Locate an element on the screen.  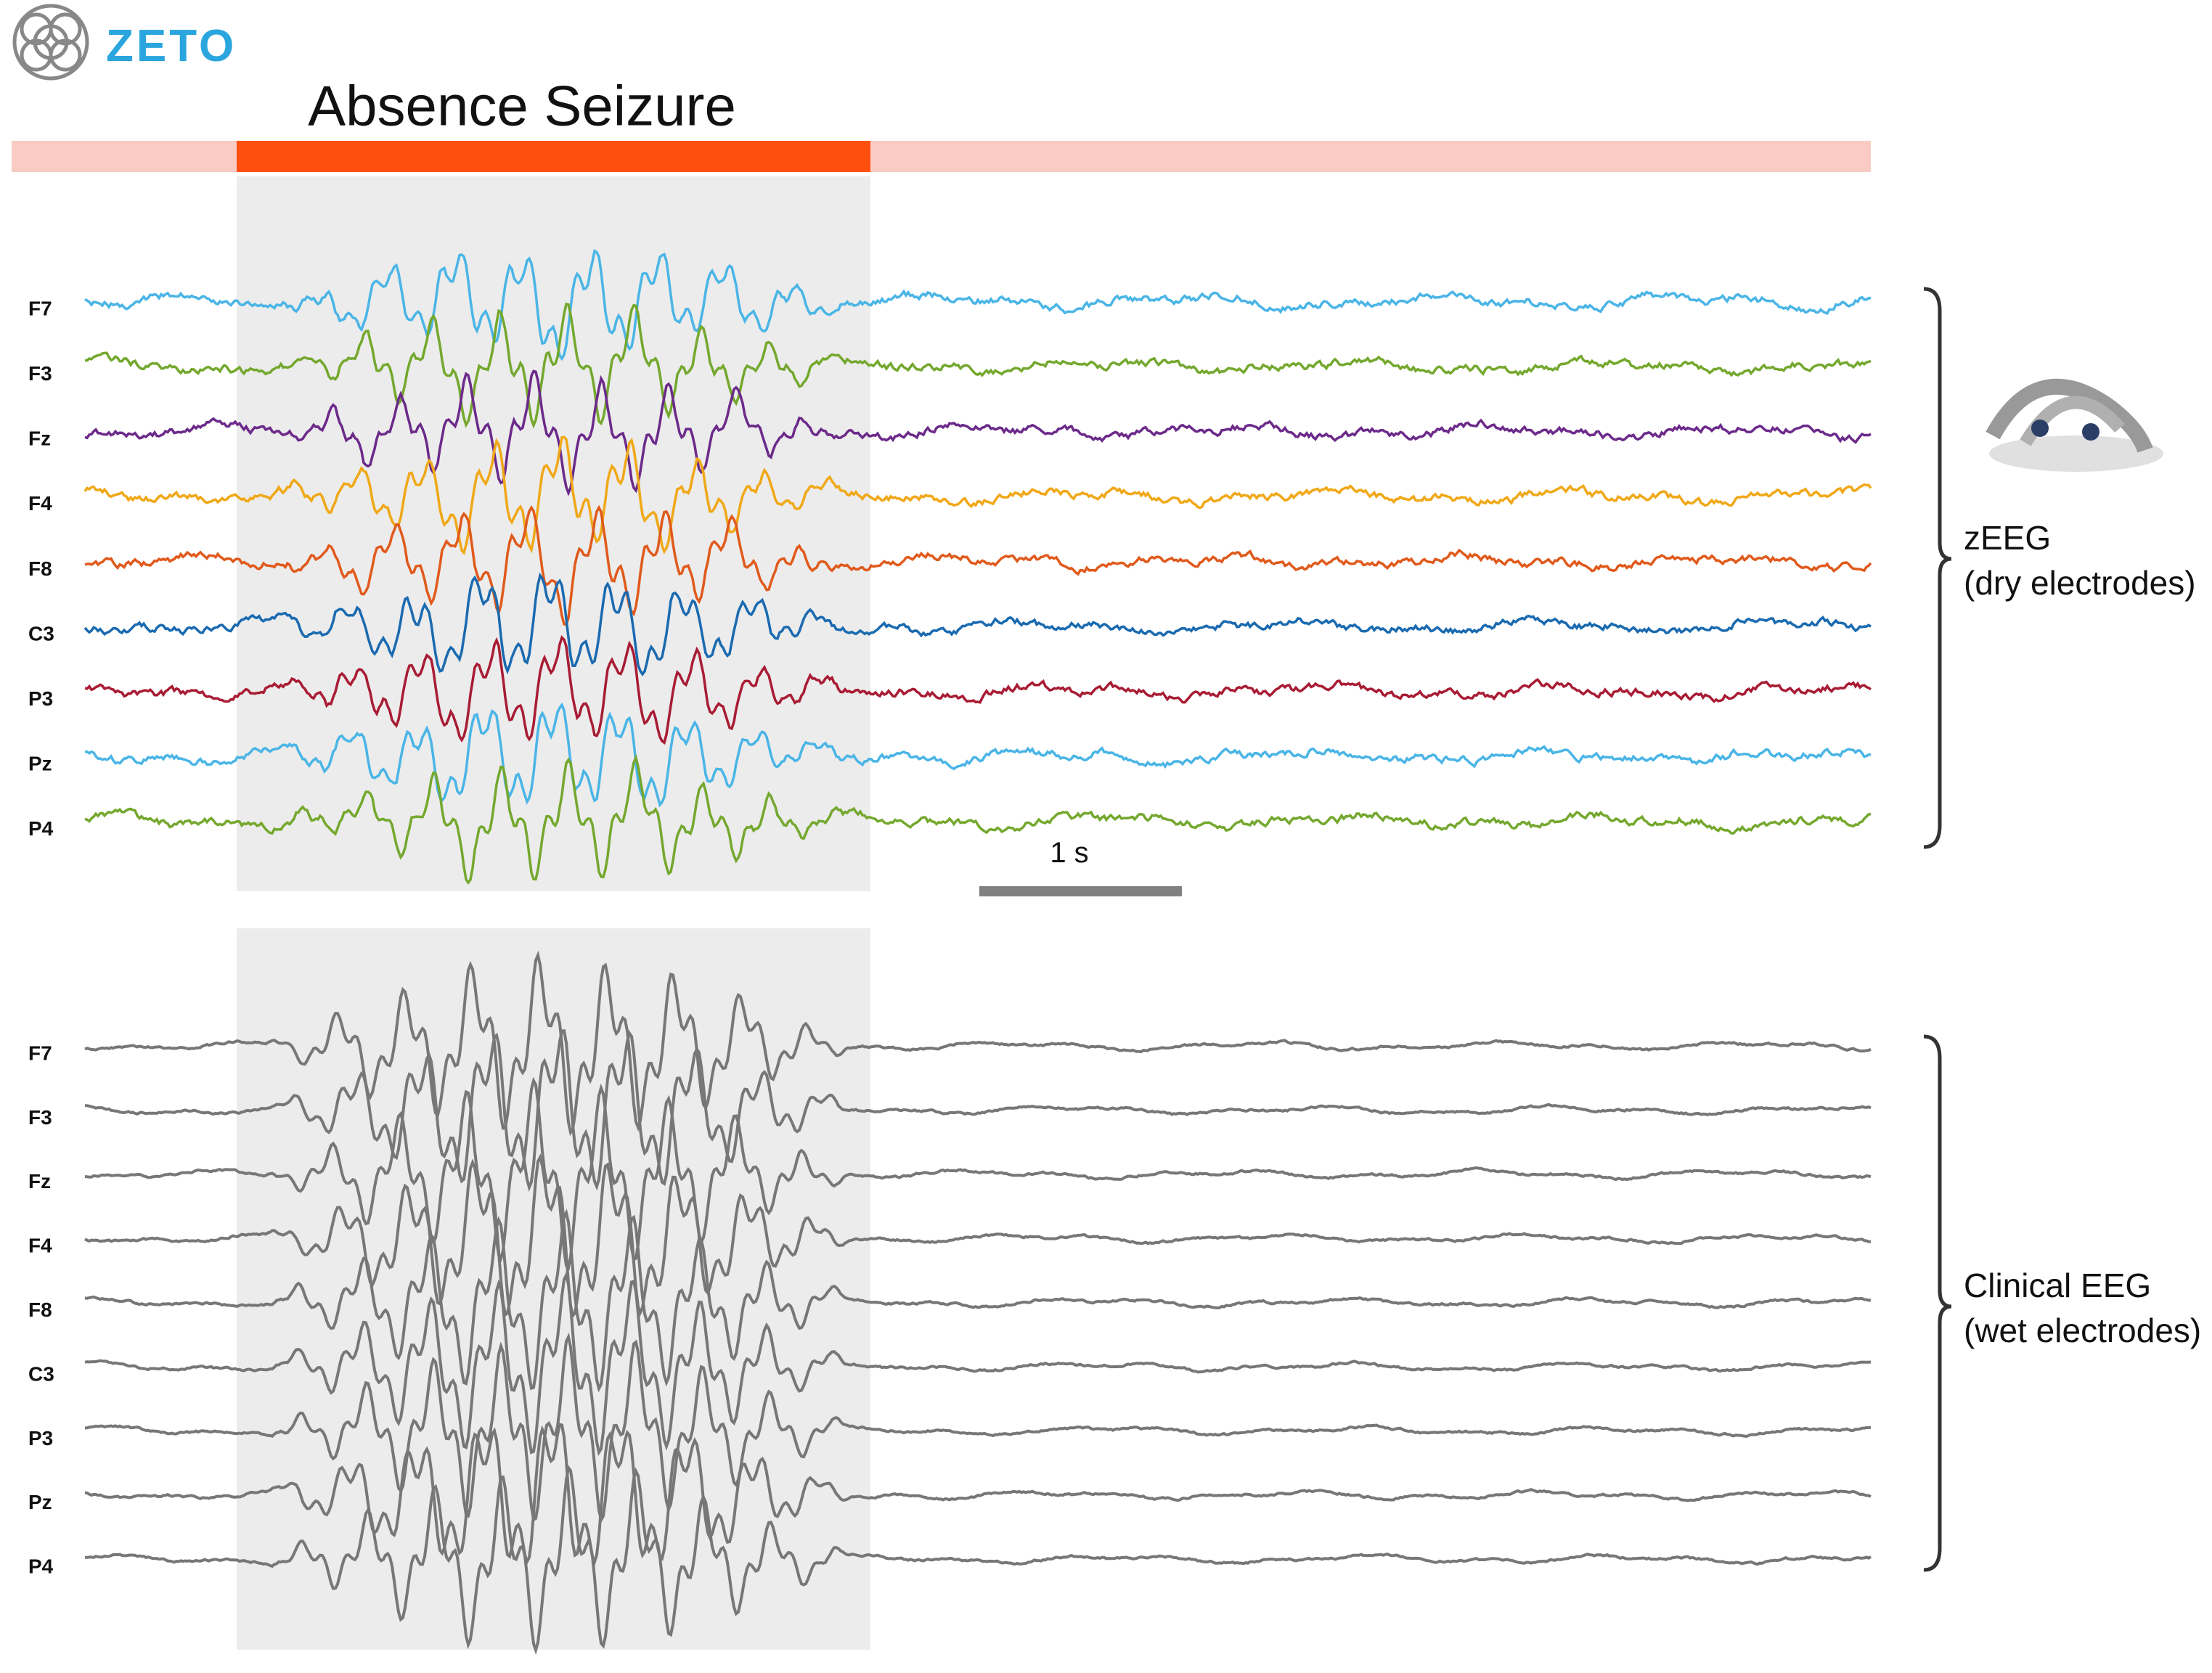
panel-label: (wet electrodes) is located at coordinates (2082, 1330).